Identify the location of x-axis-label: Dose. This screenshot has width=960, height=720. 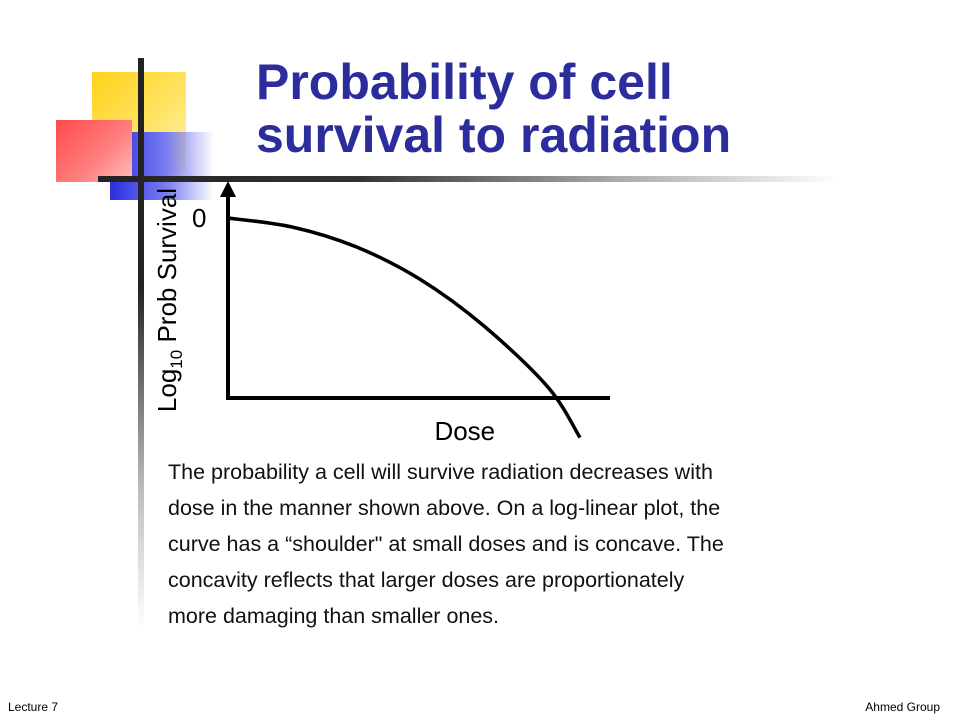
(464, 431).